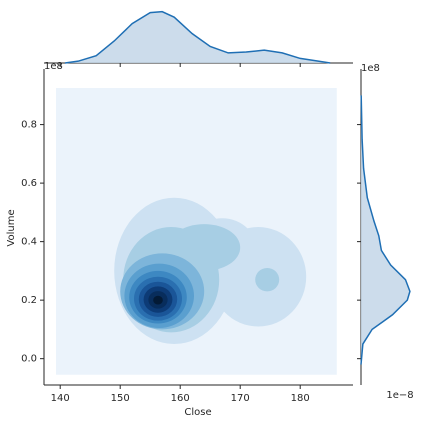  I want to click on y-tick-label: 0.6, so click(29, 183).